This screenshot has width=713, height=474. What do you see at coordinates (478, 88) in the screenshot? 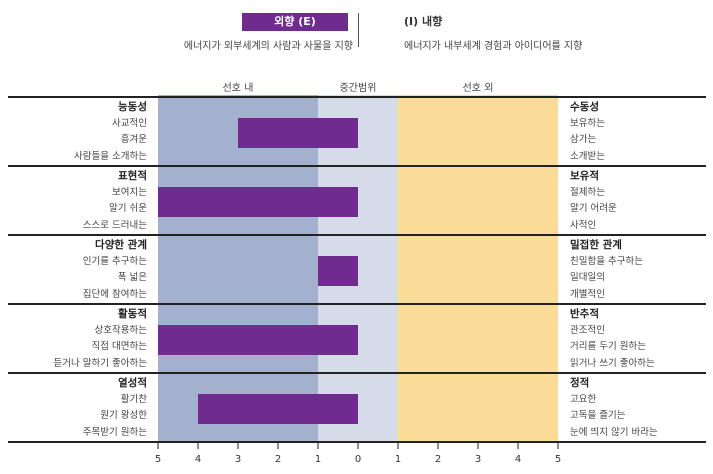
I see `zone-label-right: 선호 외` at bounding box center [478, 88].